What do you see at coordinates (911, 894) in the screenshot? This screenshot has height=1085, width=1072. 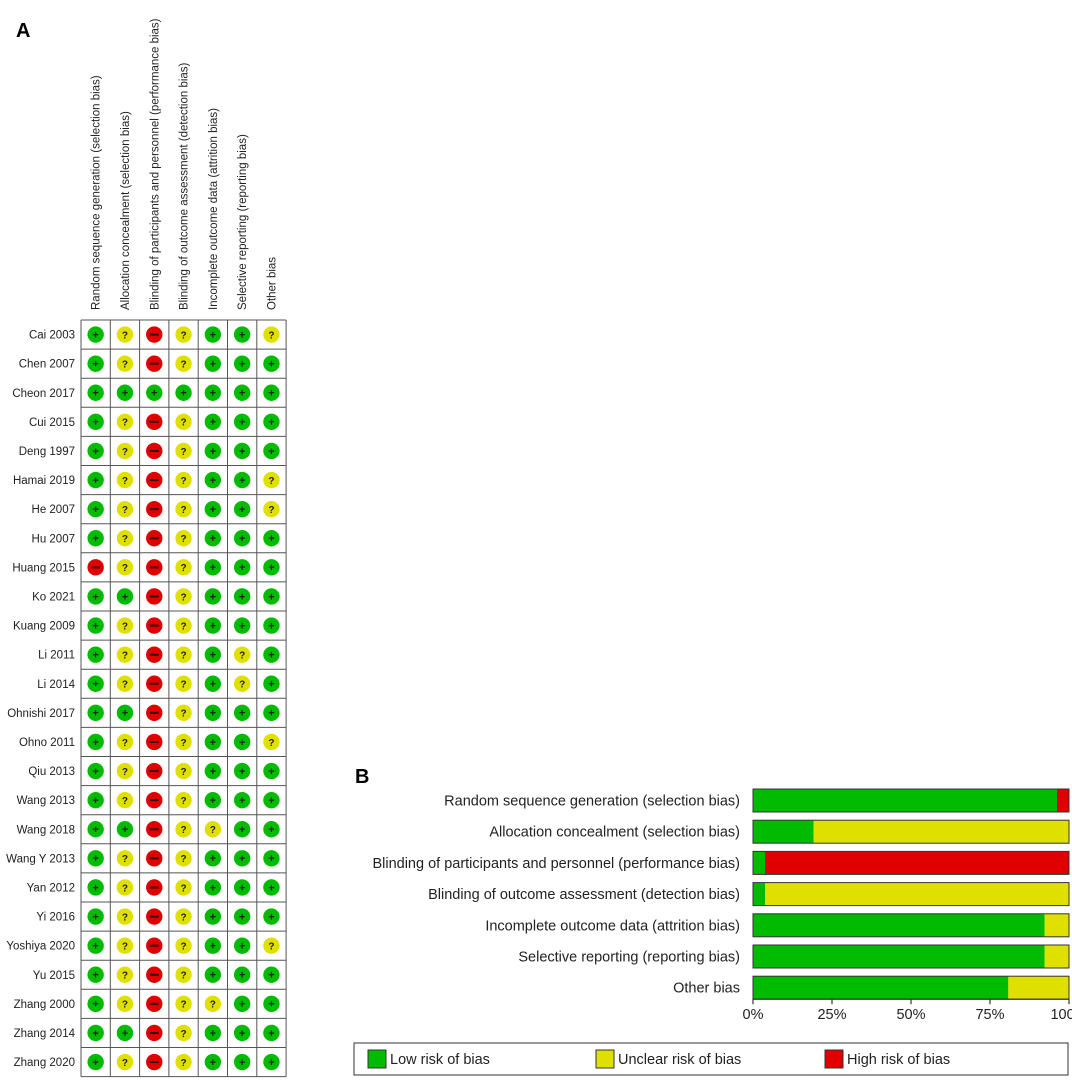 I see `bar-outline` at bounding box center [911, 894].